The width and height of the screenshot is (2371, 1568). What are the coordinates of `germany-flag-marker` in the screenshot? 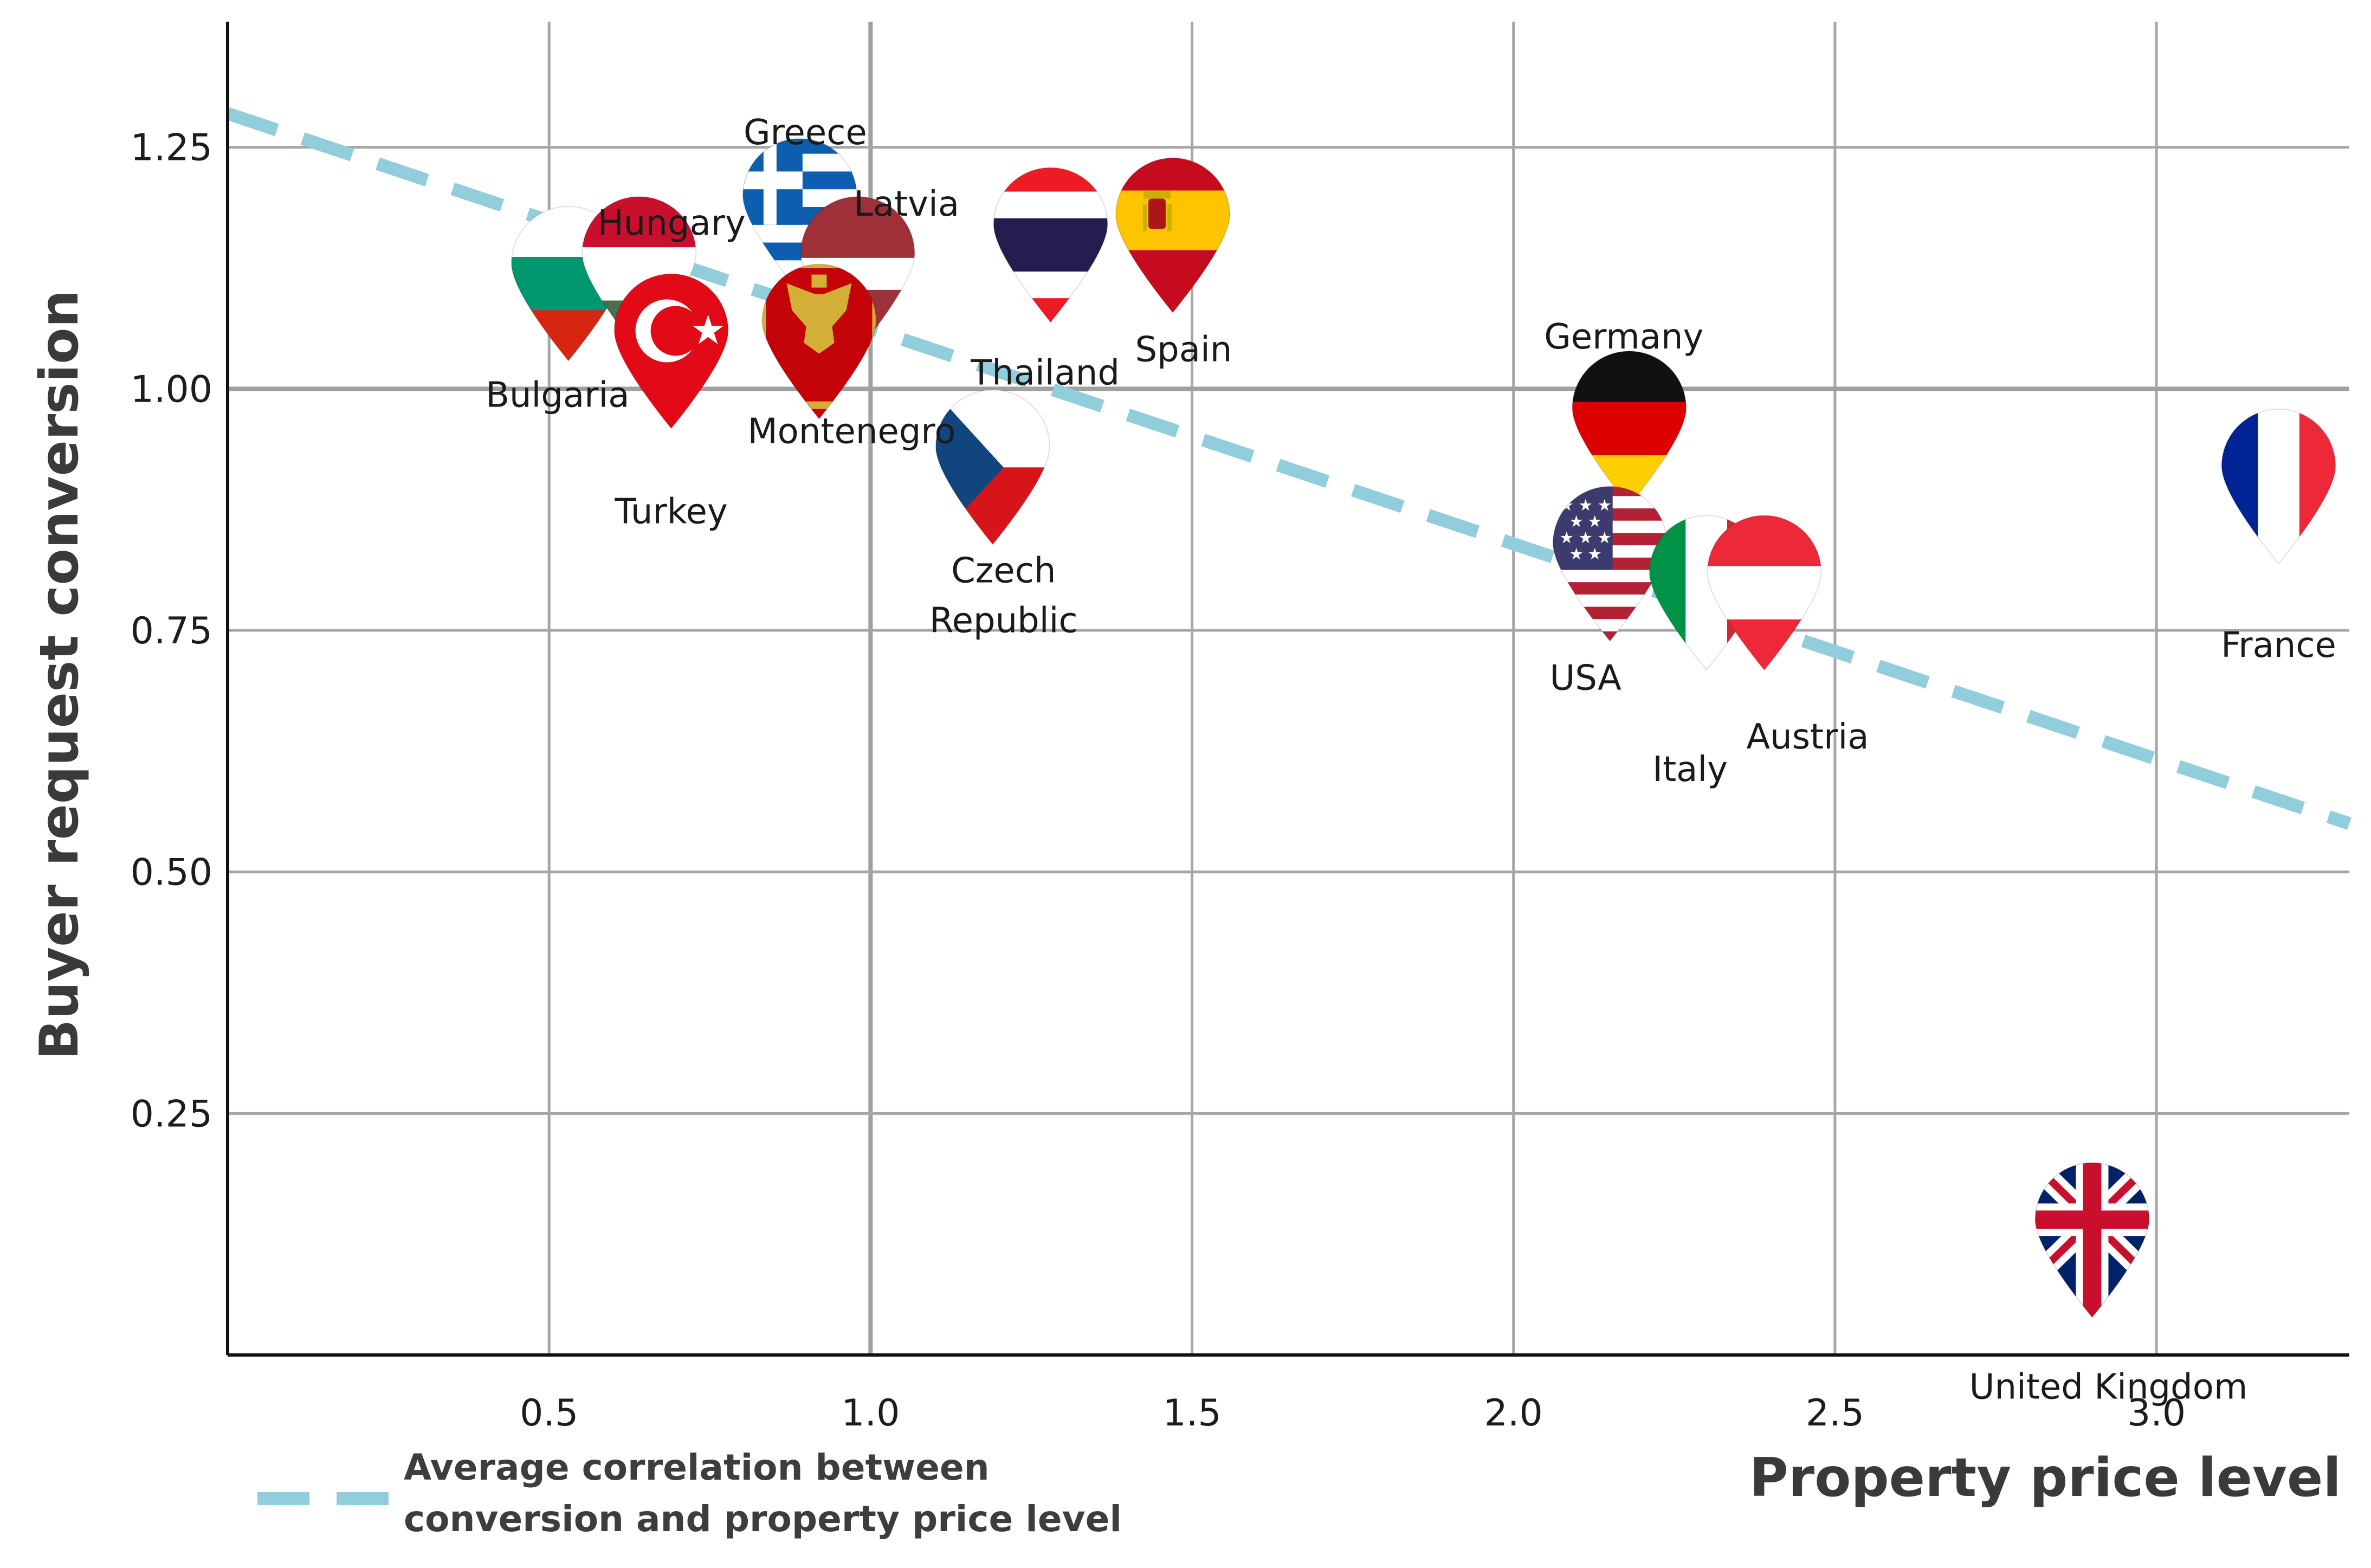 It's located at (1629, 429).